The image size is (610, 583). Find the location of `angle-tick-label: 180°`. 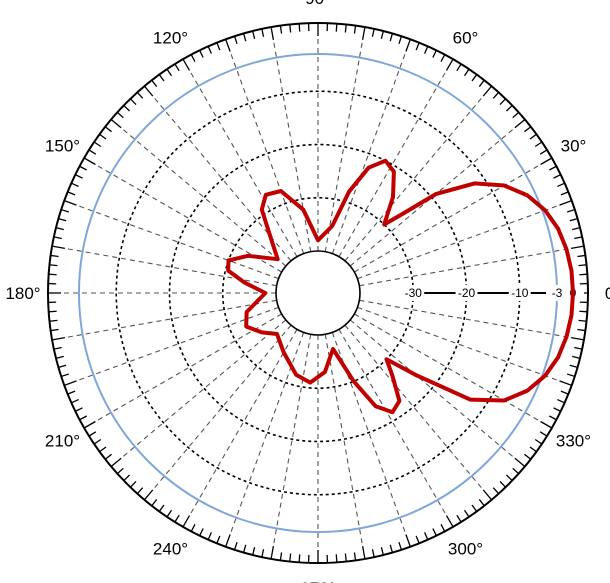

angle-tick-label: 180° is located at coordinates (22, 293).